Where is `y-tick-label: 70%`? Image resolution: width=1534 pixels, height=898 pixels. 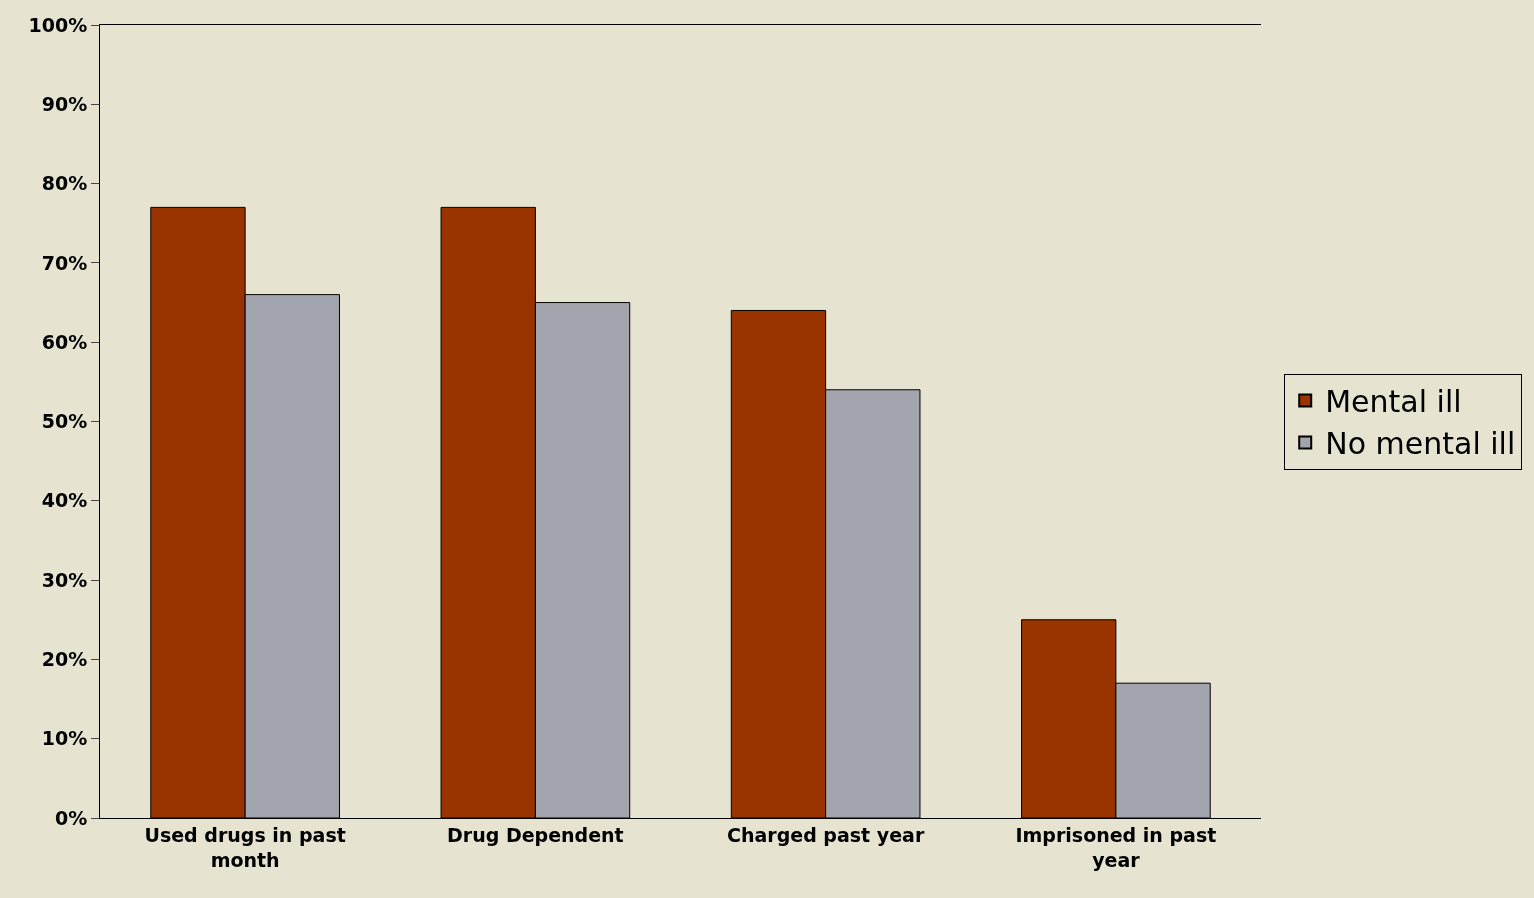
y-tick-label: 70% is located at coordinates (64, 262).